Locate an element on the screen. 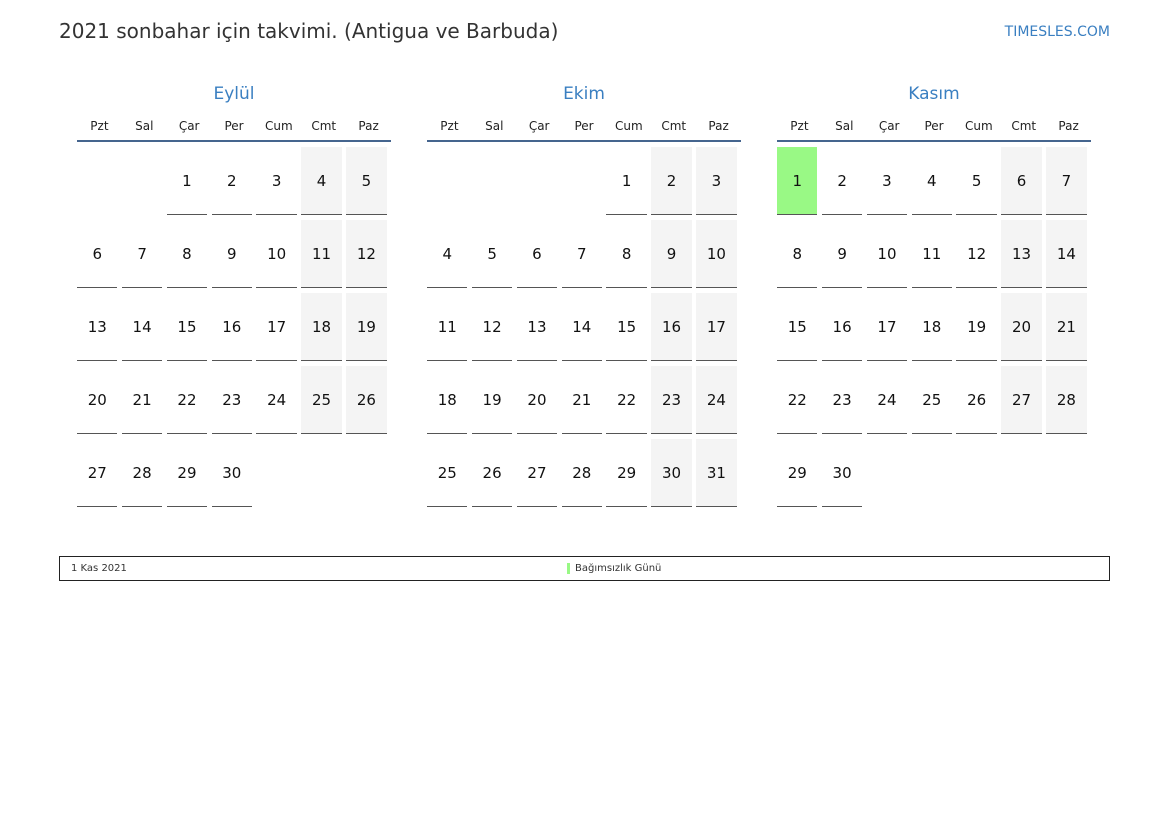 This screenshot has height=827, width=1169. week-row: 11 12 13 14 15 16 17 is located at coordinates (584, 329).